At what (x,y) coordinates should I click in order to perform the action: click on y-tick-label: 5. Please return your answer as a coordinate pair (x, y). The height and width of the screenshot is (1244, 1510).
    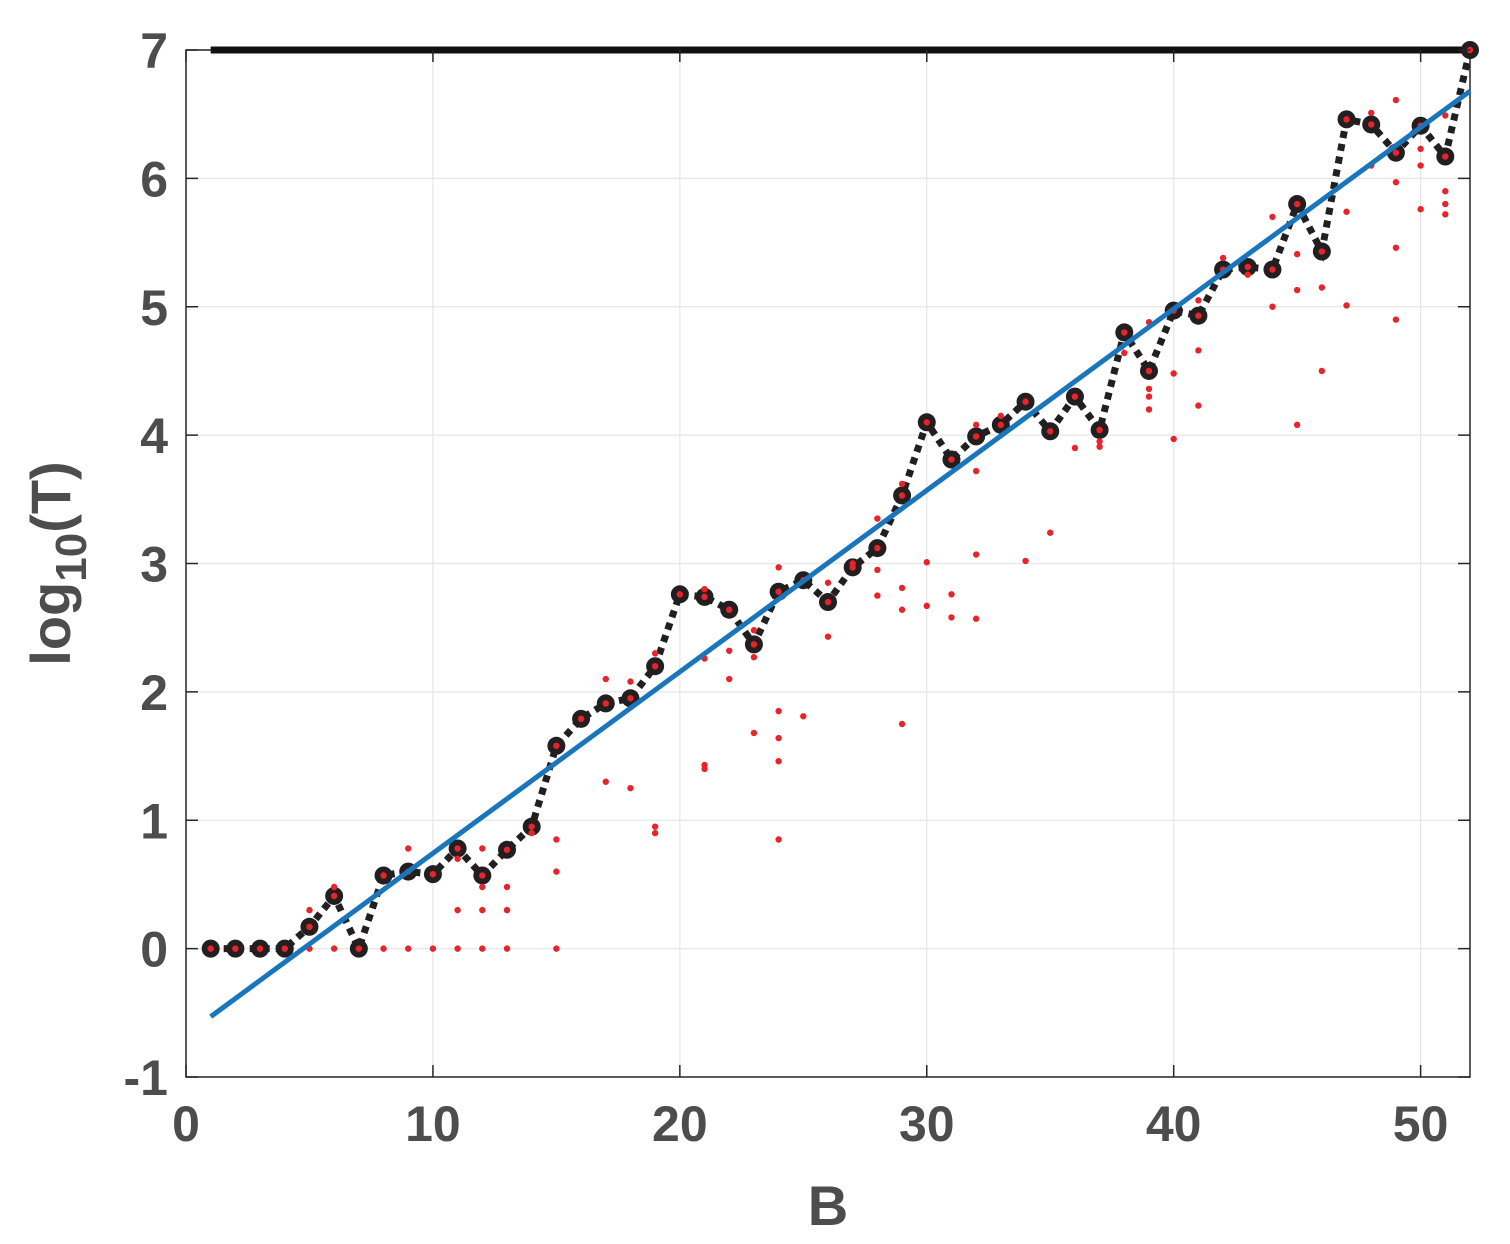
    Looking at the image, I should click on (154, 308).